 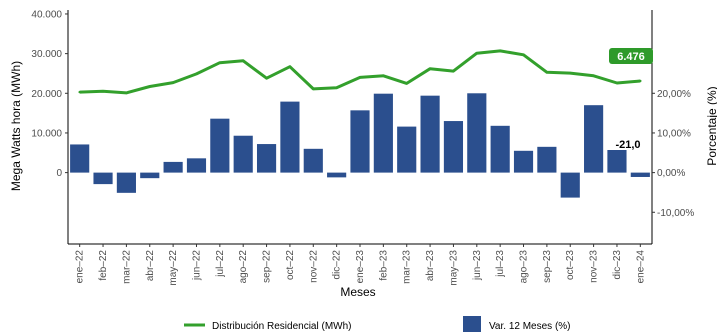 I want to click on x-tick-label: jul–23, so click(x=500, y=264).